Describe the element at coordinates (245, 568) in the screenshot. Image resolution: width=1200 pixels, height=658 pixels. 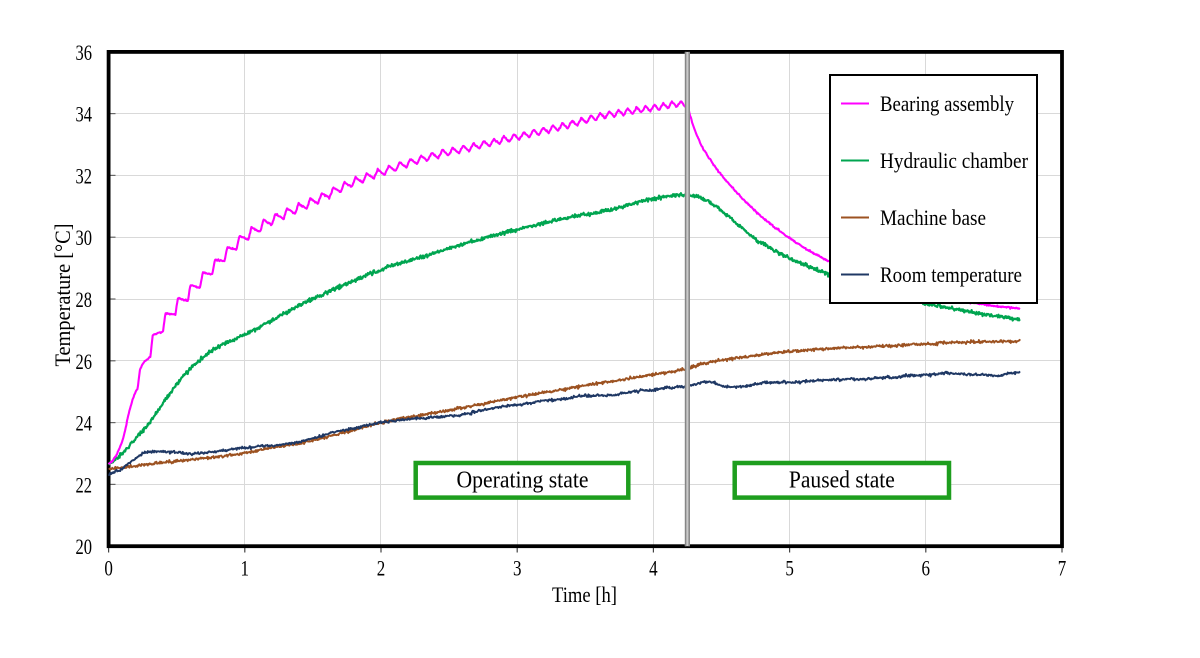
I see `svg-text: 1` at that location.